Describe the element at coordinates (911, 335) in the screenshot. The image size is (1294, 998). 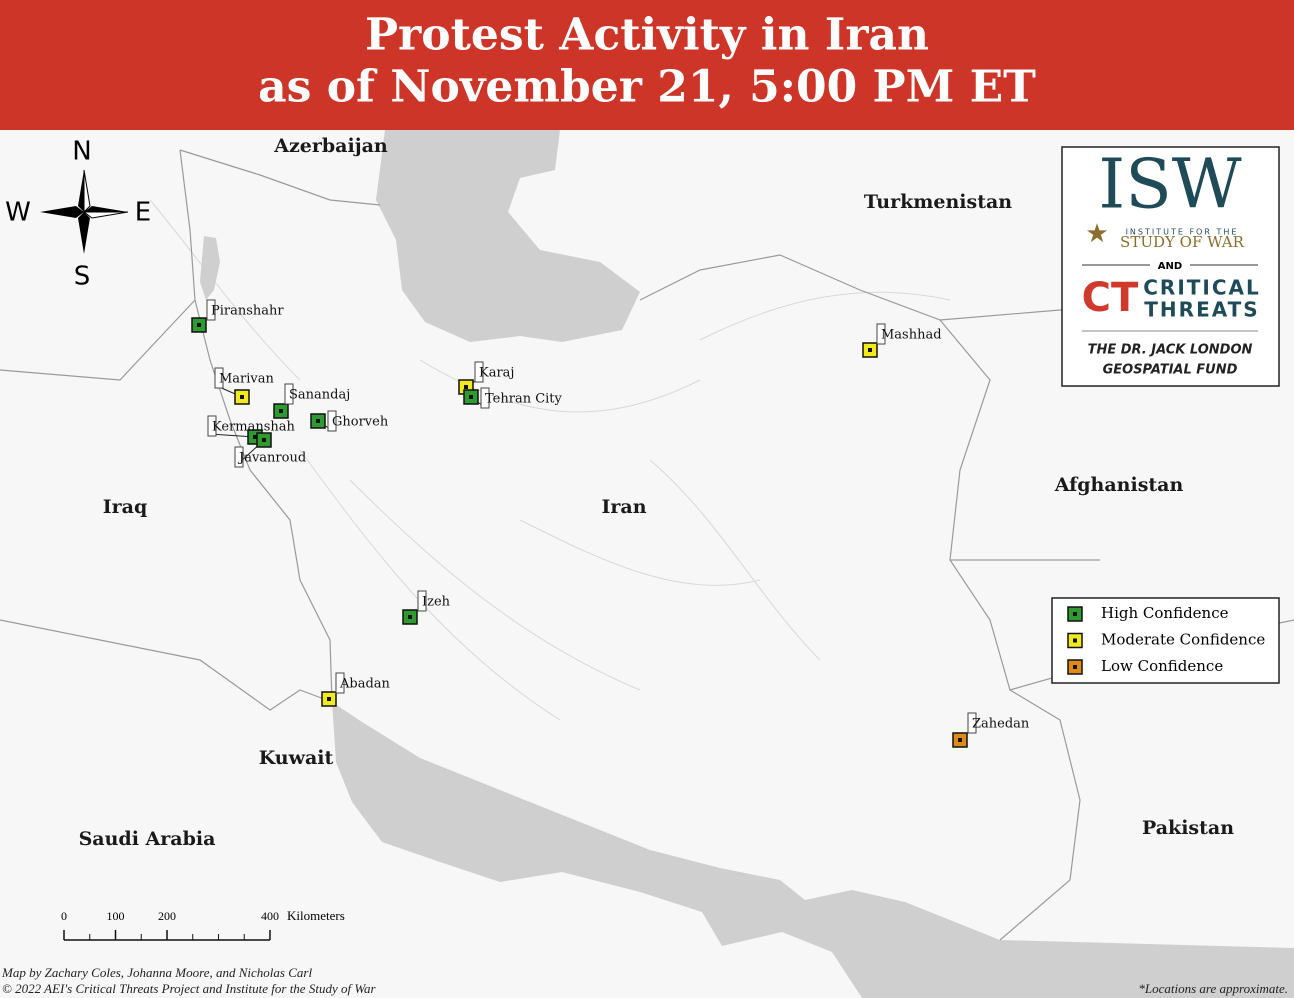
I see `location-label: Mashhad` at that location.